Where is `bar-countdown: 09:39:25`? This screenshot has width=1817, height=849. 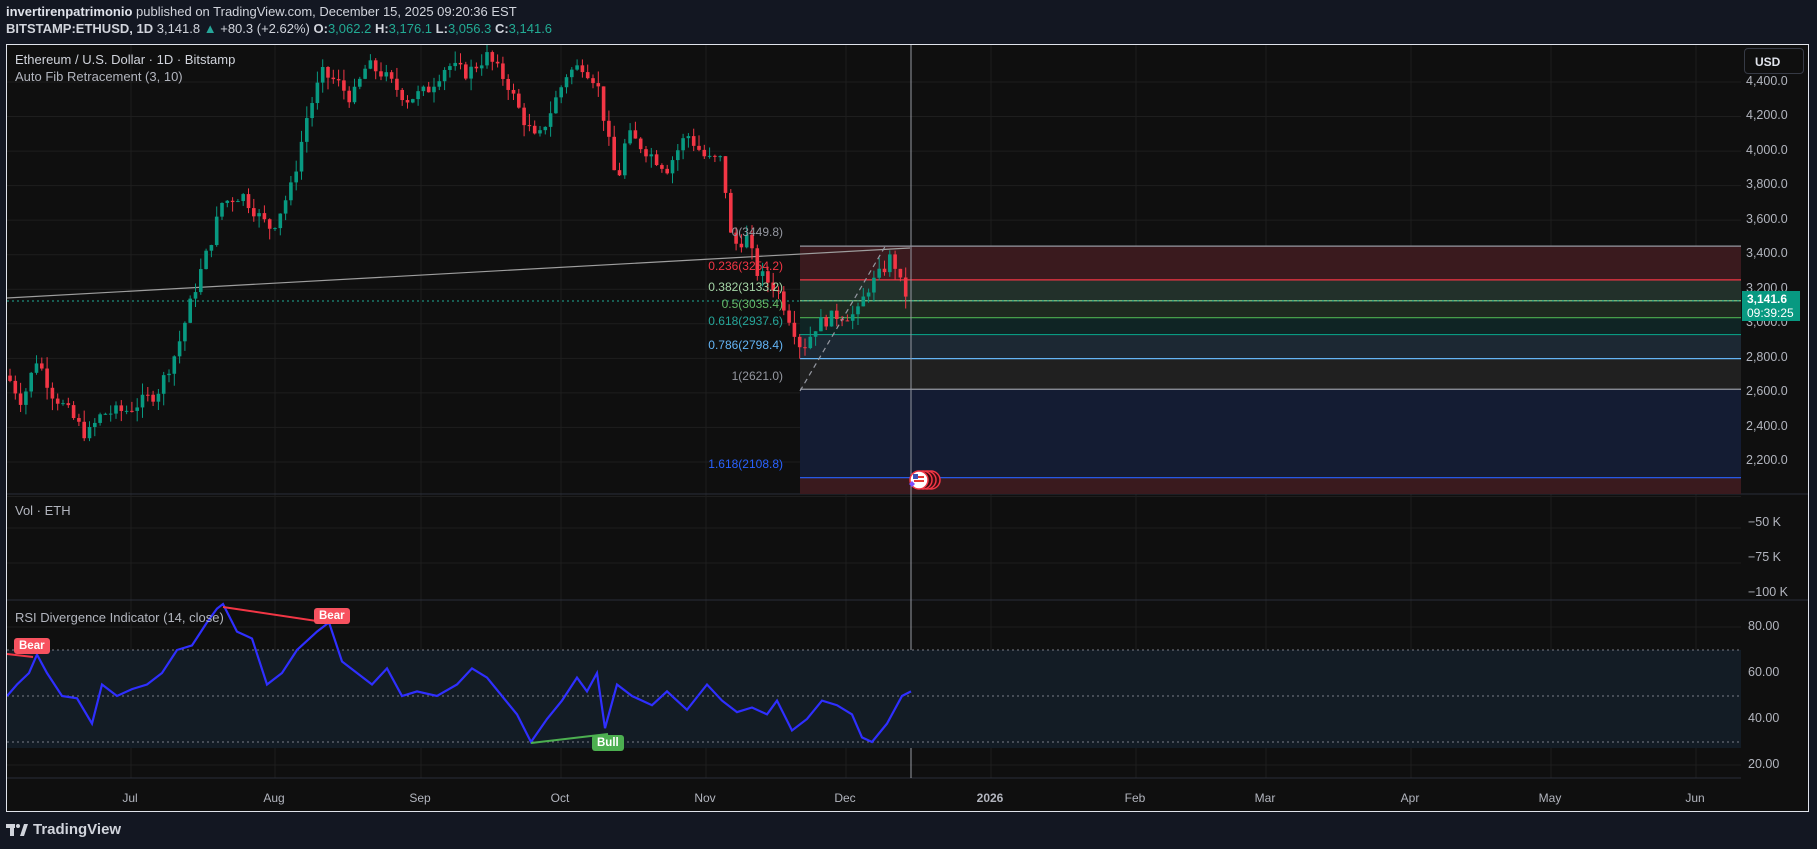 bar-countdown: 09:39:25 is located at coordinates (1770, 313).